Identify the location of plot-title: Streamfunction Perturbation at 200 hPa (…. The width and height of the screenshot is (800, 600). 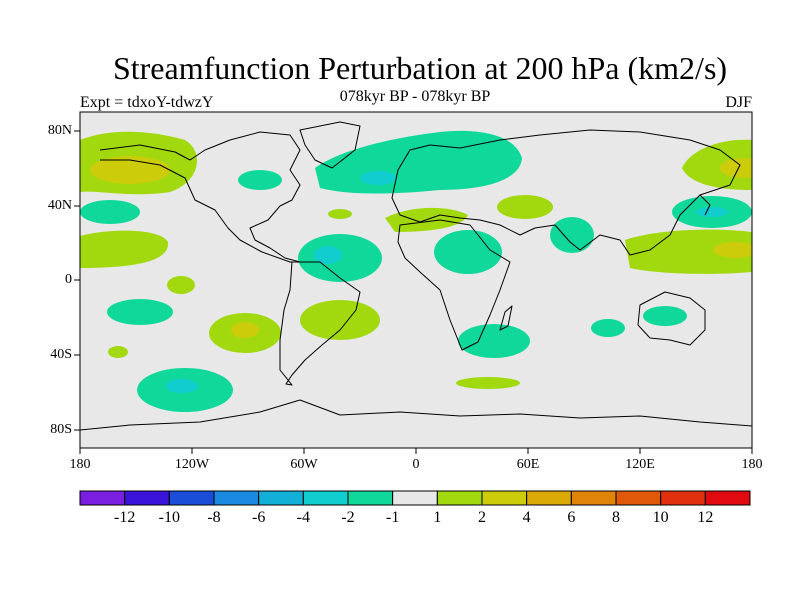
(420, 68).